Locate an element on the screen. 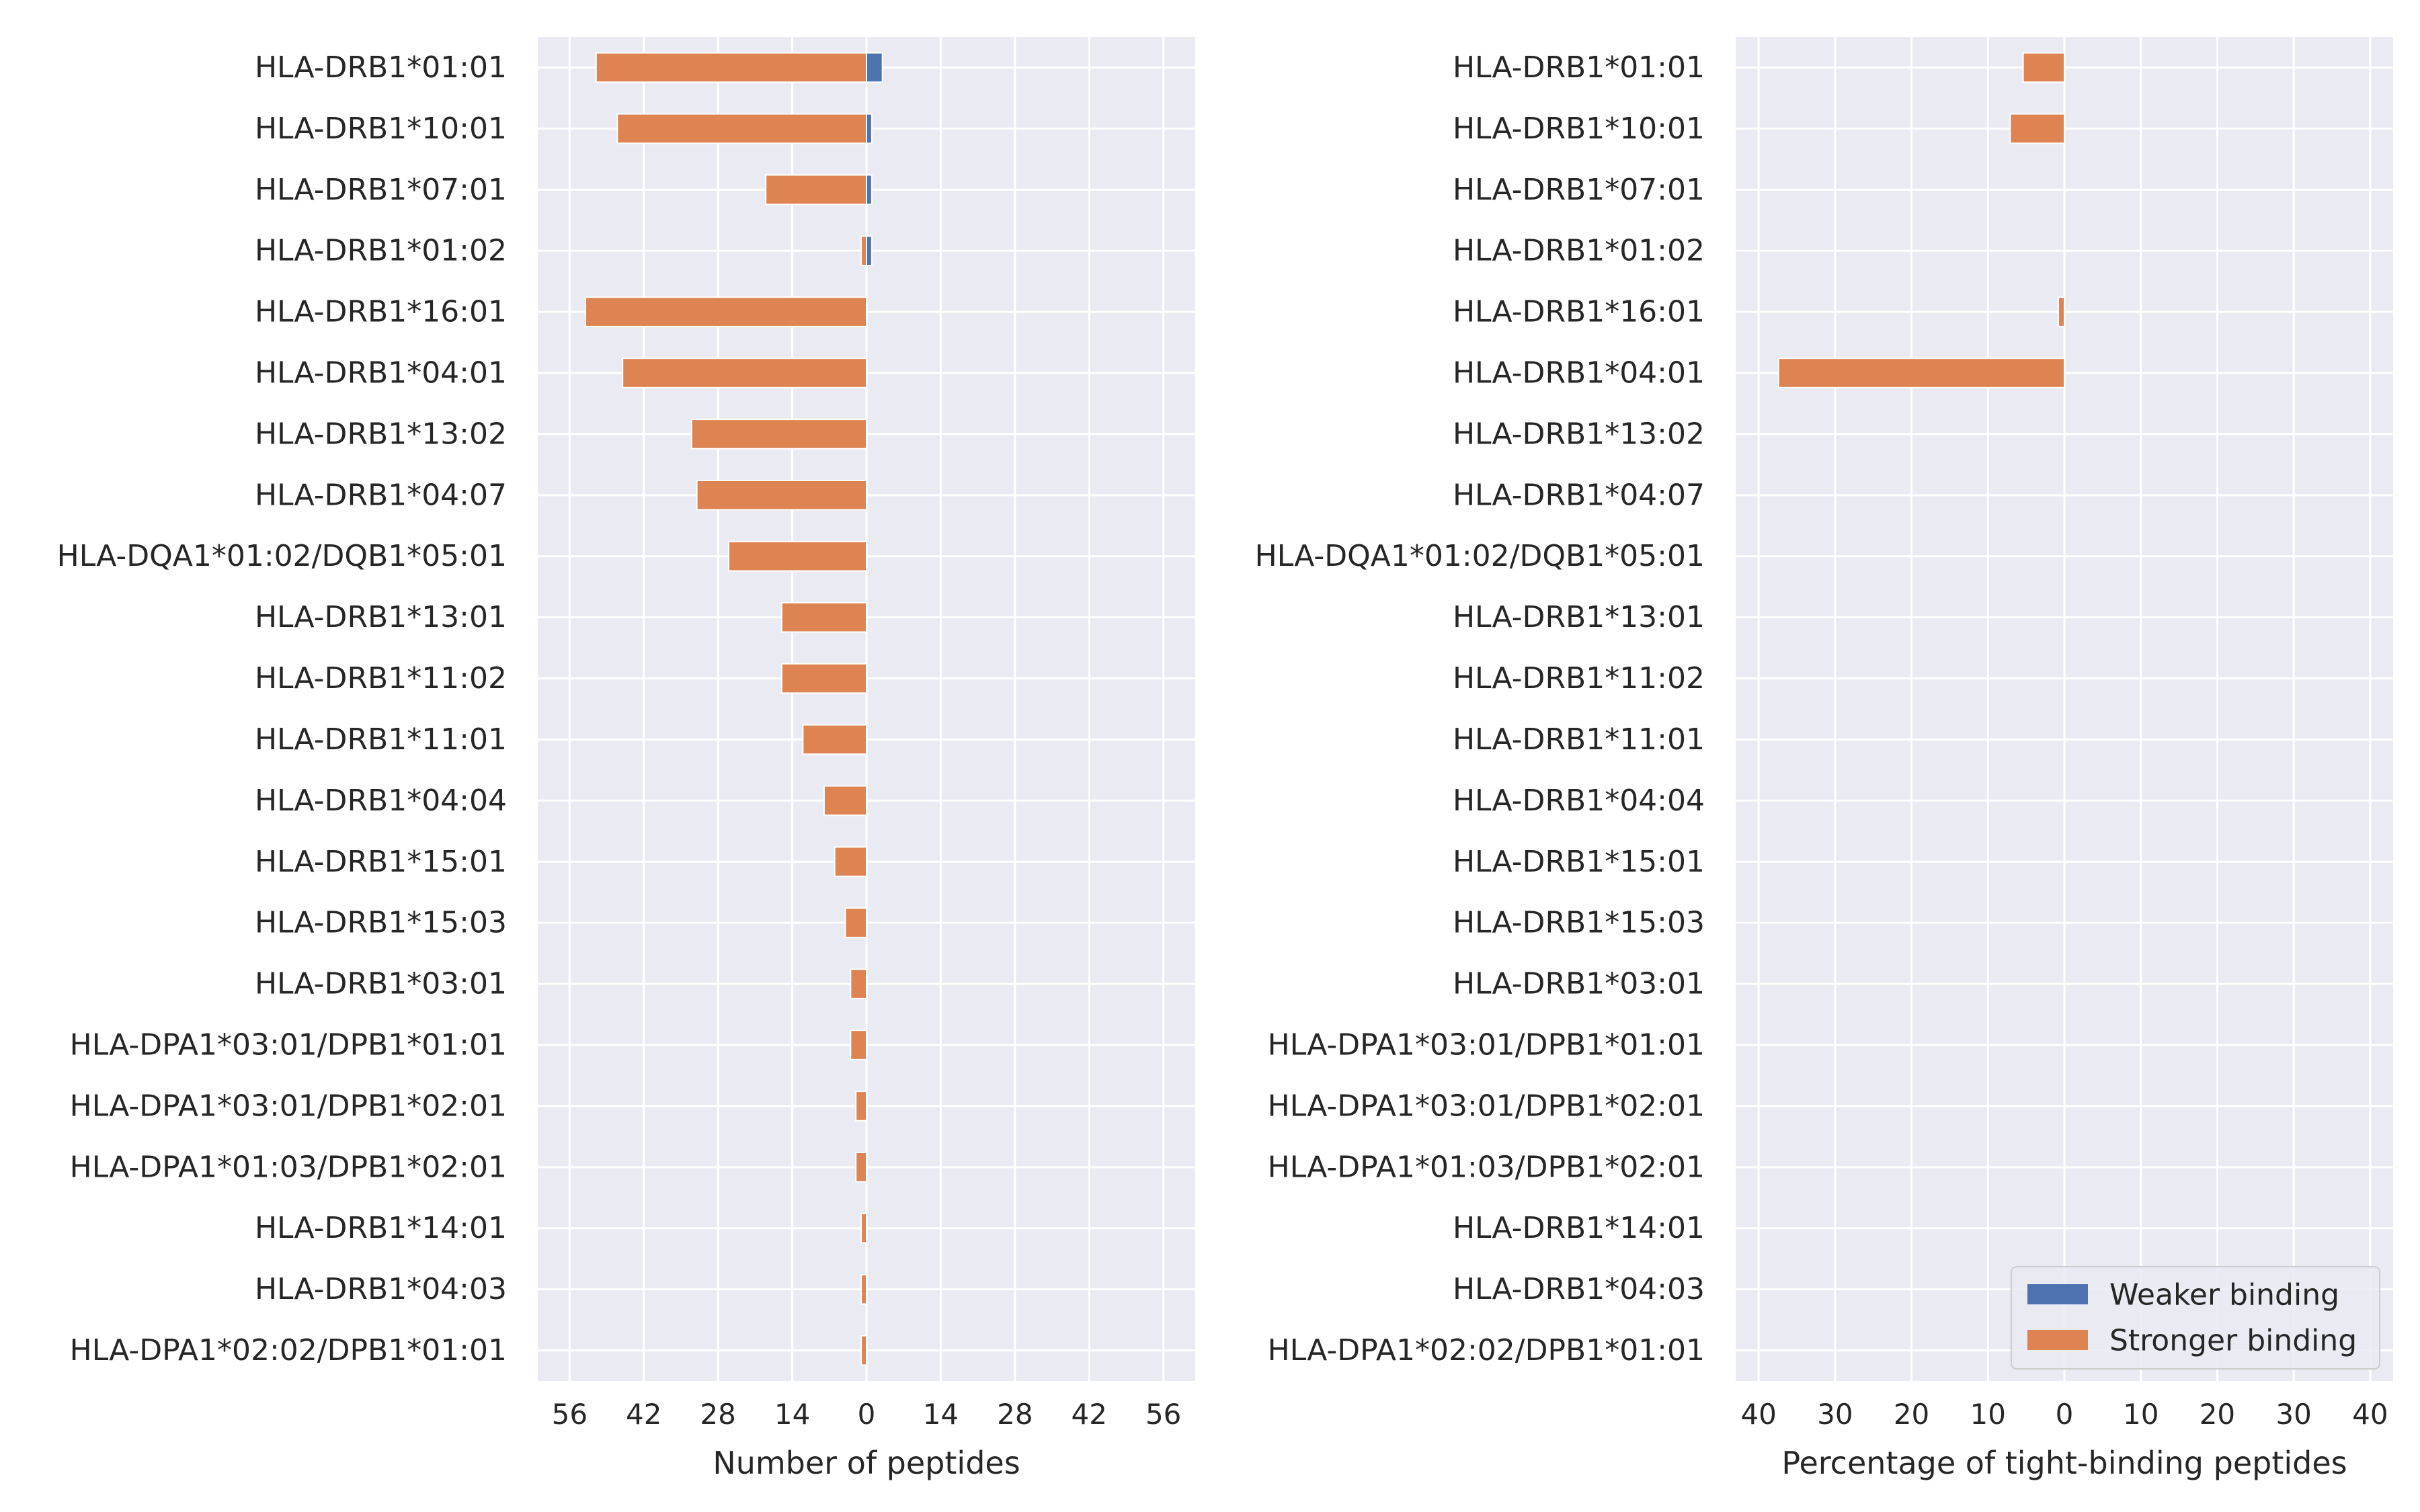 The height and width of the screenshot is (1512, 2420). left-category-label: HLA-DRB1*04:01 is located at coordinates (381, 373).